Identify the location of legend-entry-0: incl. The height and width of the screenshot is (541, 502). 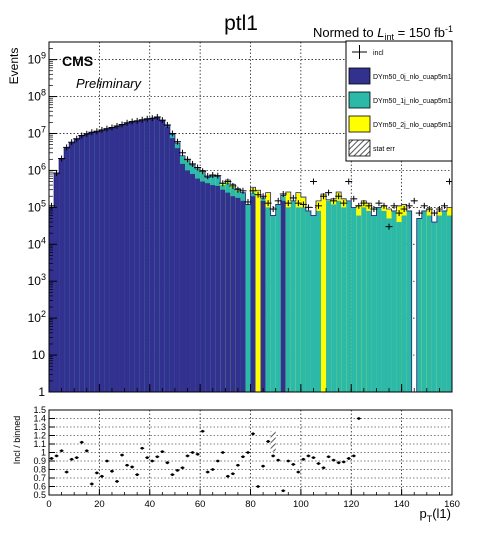
(368, 52).